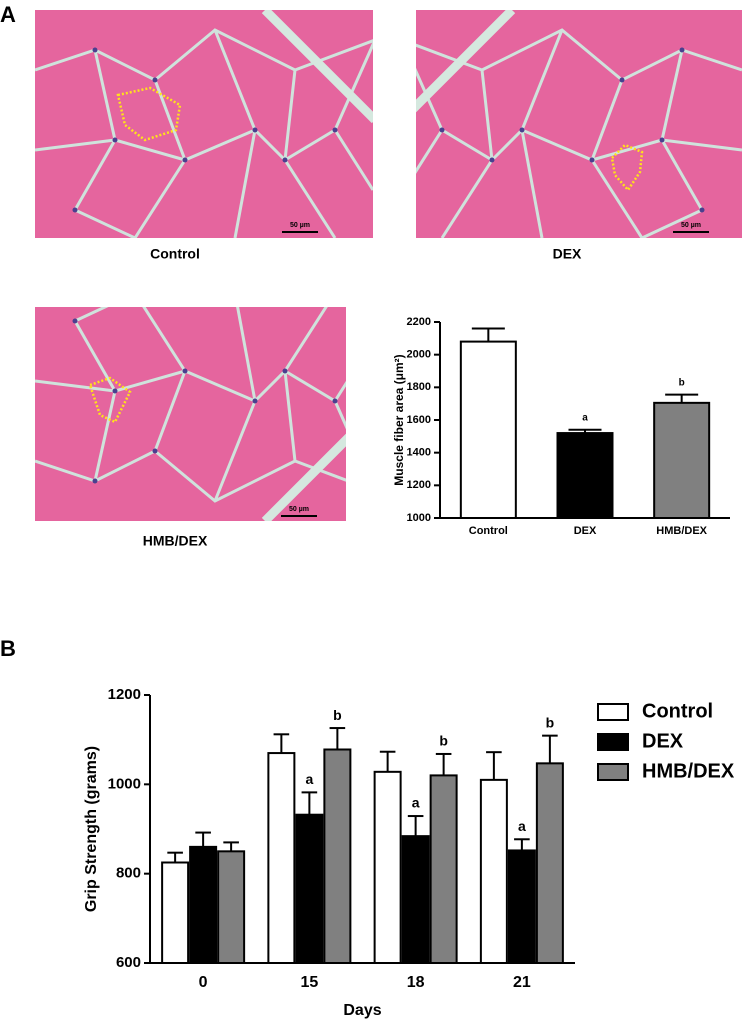  Describe the element at coordinates (416, 982) in the screenshot. I see `x-tick-label: 18` at that location.